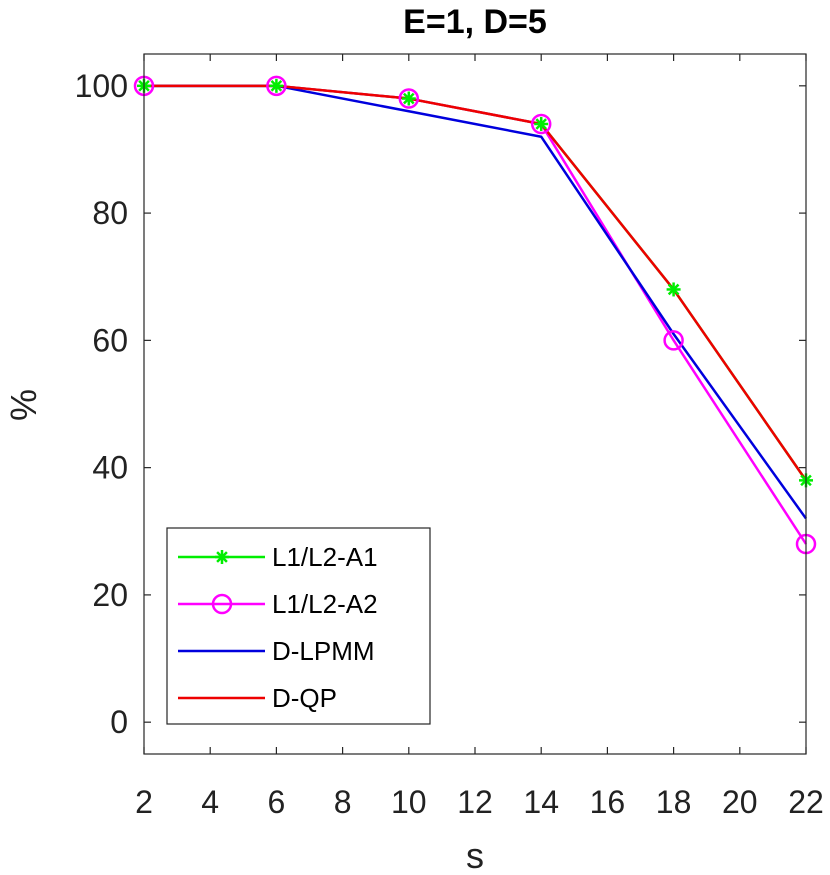 Image resolution: width=830 pixels, height=875 pixels. Describe the element at coordinates (304, 698) in the screenshot. I see `legend-label: D-QP` at that location.